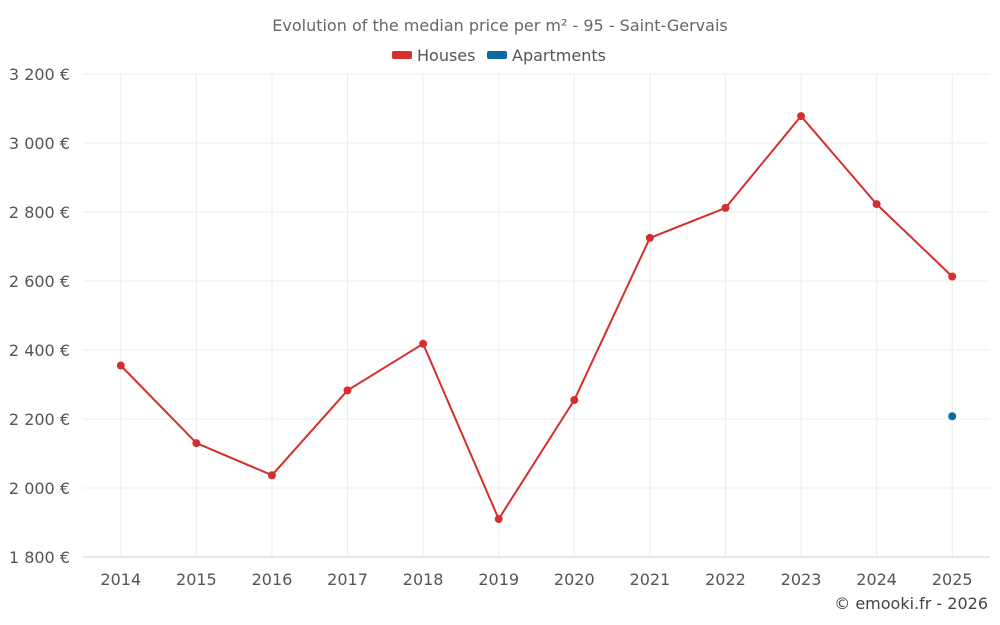  I want to click on x-tick-label: 2019, so click(498, 579).